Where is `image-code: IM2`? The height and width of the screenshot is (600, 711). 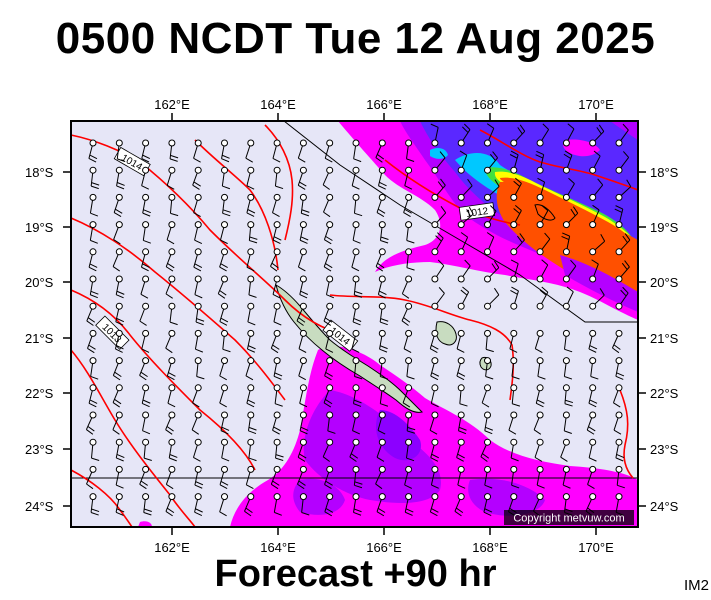
image-code: IM2 is located at coordinates (696, 585).